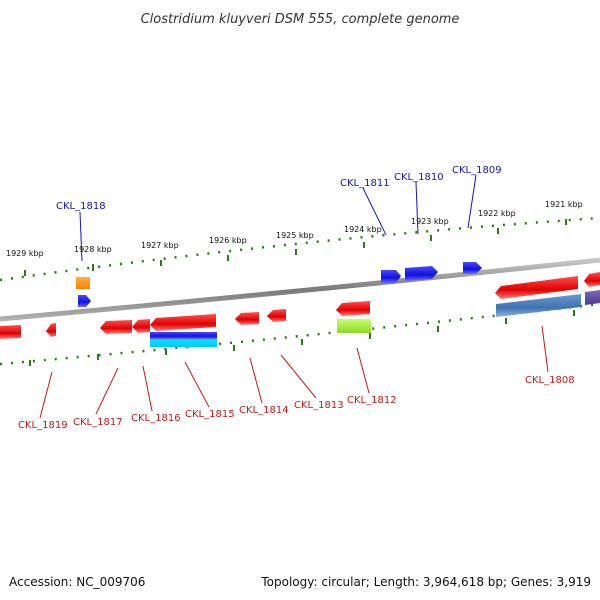 The width and height of the screenshot is (600, 600). Describe the element at coordinates (592, 297) in the screenshot. I see `gene-ckl-1807-purple-box` at that location.